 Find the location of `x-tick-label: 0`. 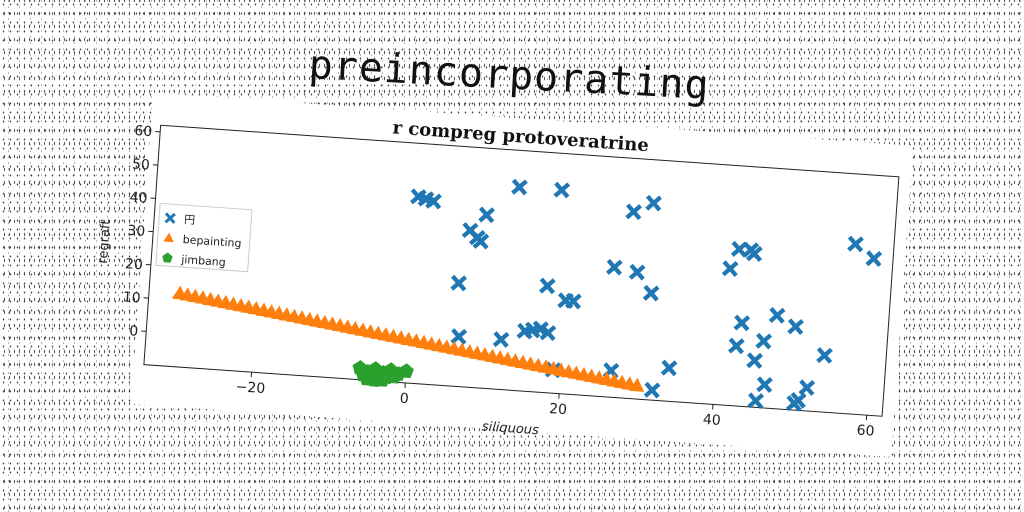

x-tick-label: 0 is located at coordinates (404, 399).